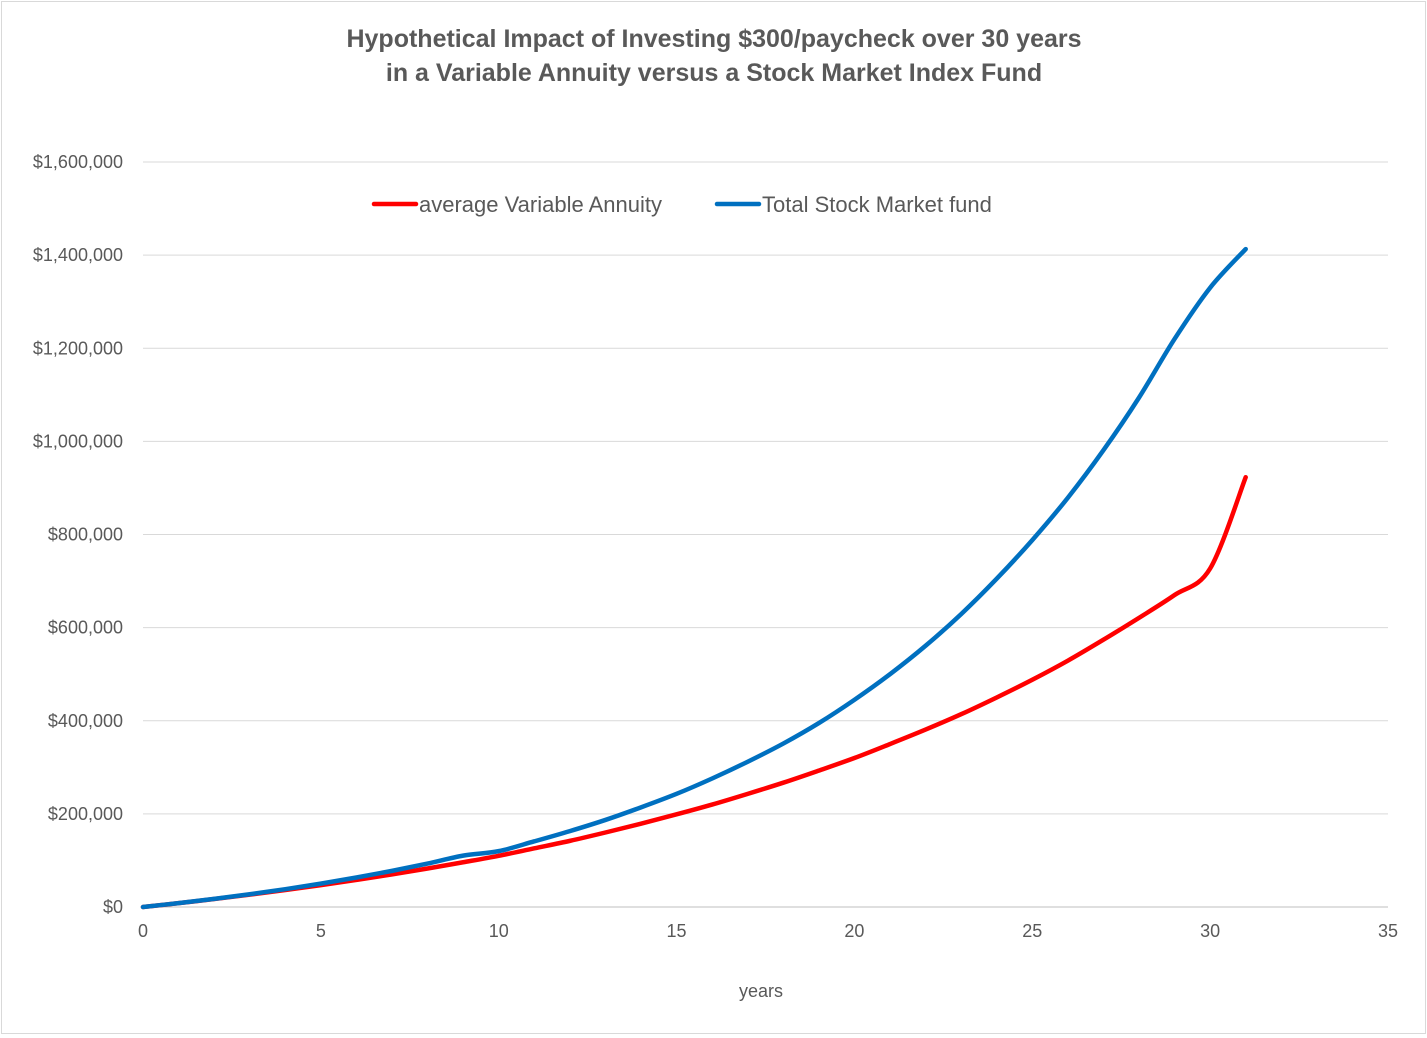 This screenshot has width=1427, height=1038. Describe the element at coordinates (1388, 931) in the screenshot. I see `x-tick-label: 35` at that location.